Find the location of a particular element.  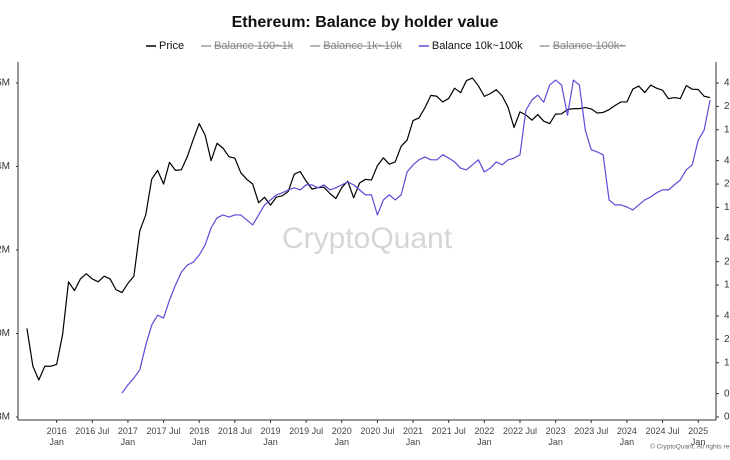

y2-tick-label: 200 is located at coordinates (727, 184).